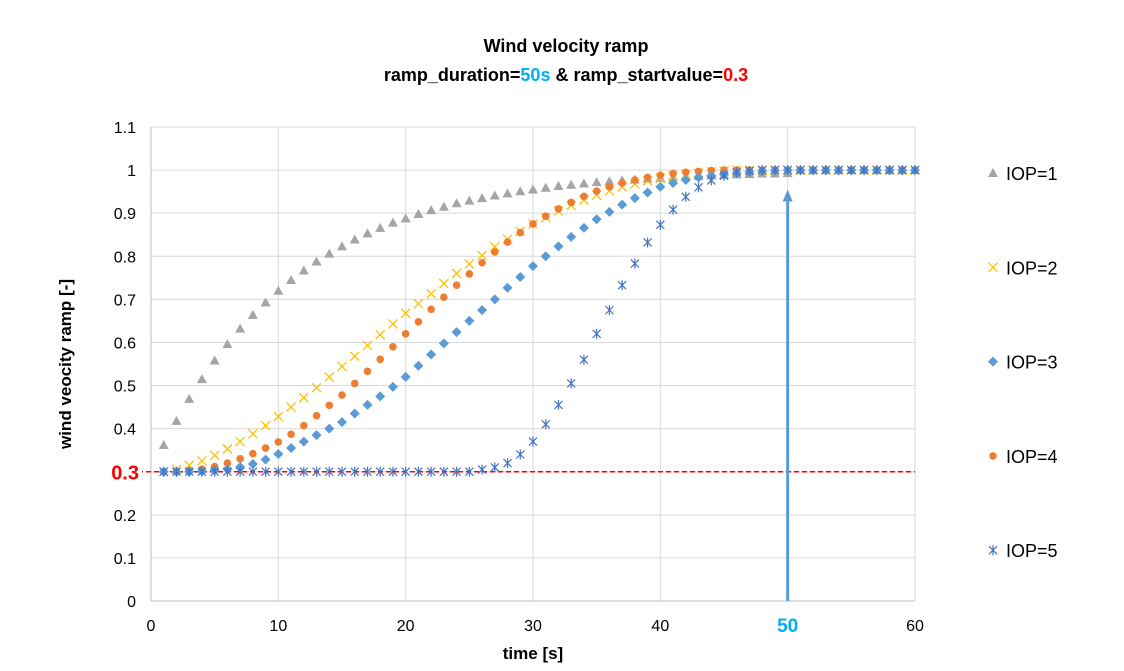 Image resolution: width=1124 pixels, height=671 pixels. What do you see at coordinates (151, 626) in the screenshot?
I see `x-tick-label: 0` at bounding box center [151, 626].